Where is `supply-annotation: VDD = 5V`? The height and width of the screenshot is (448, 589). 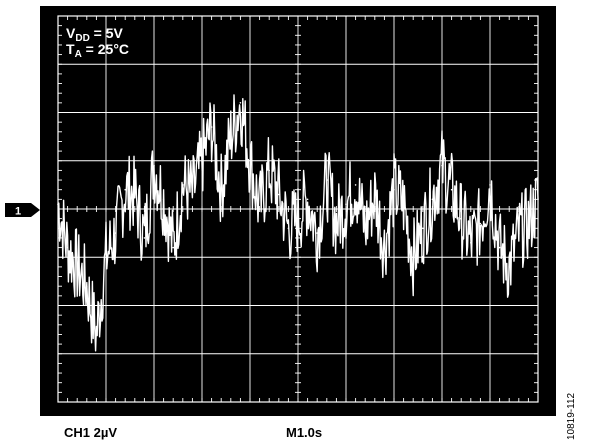
supply-annotation: VDD = 5V is located at coordinates (95, 34).